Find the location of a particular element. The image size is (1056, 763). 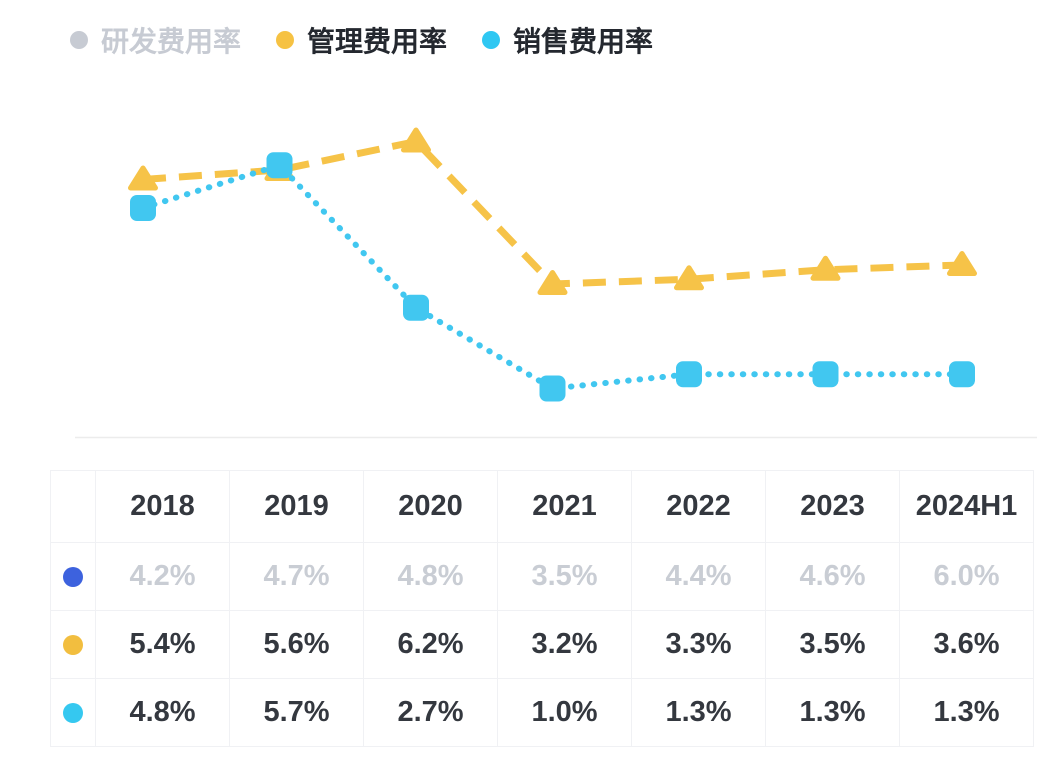

table-cell: 4.7% is located at coordinates (296, 576).